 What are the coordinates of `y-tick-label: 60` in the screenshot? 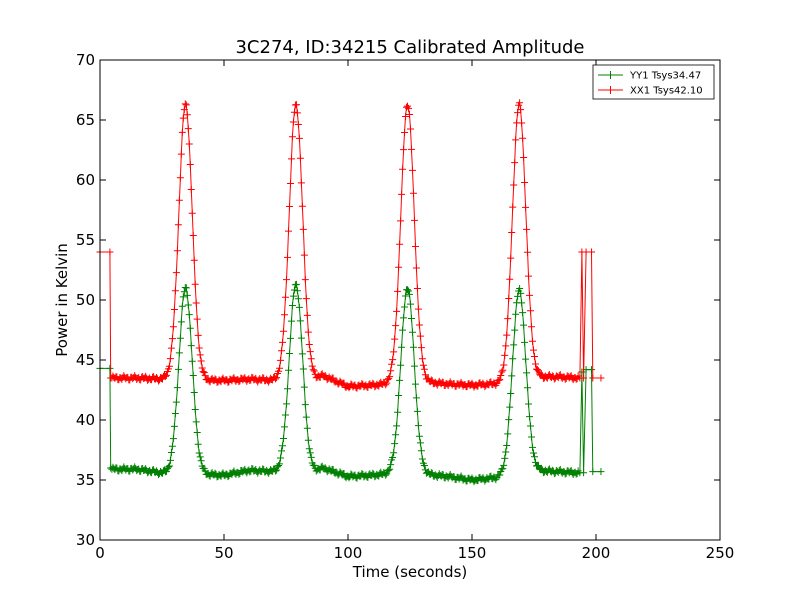 It's located at (85, 180).